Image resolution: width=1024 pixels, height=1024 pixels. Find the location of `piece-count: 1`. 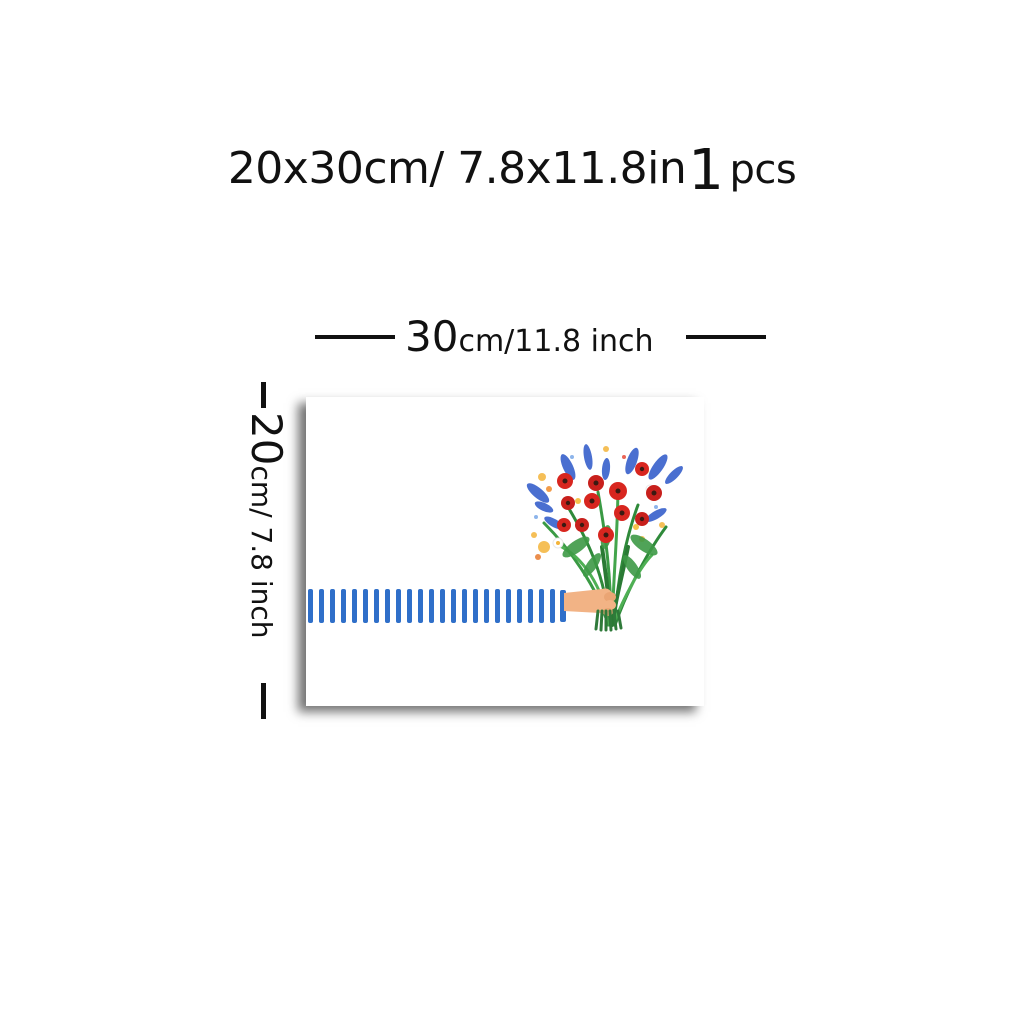

piece-count: 1 is located at coordinates (706, 170).